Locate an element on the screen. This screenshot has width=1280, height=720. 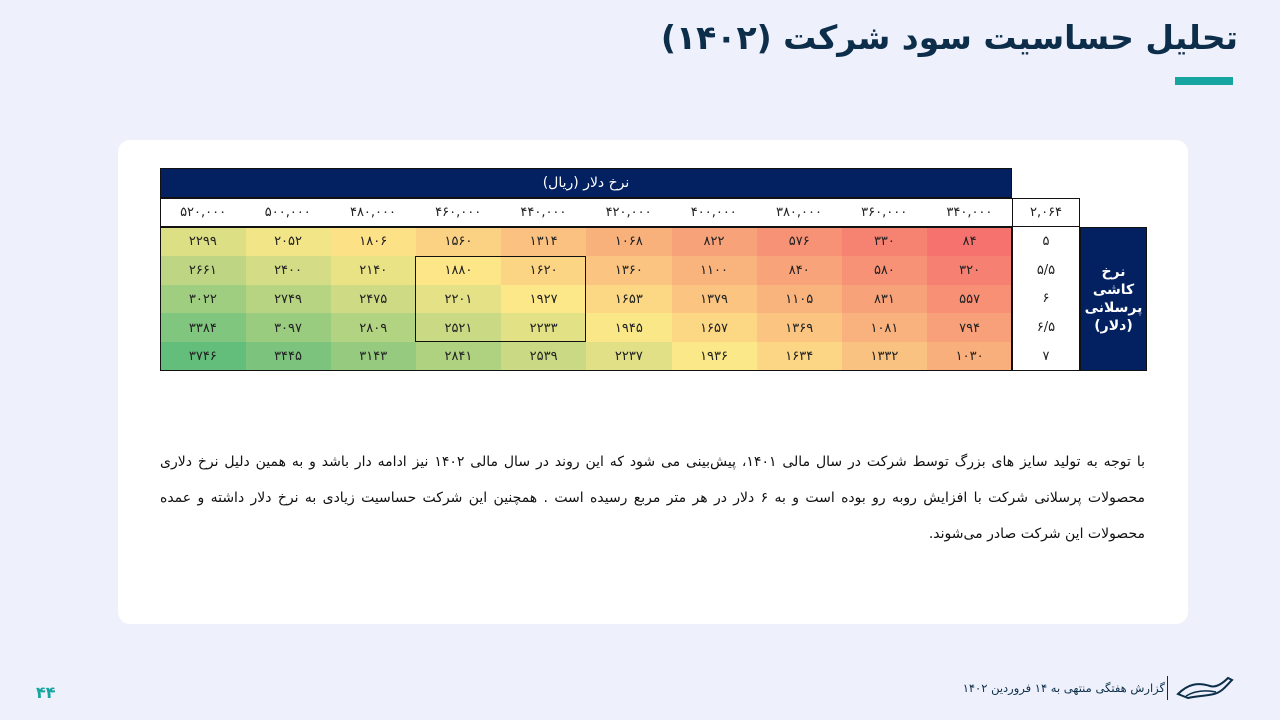
column-header: ۴۸۰,۰۰۰ is located at coordinates (373, 212).